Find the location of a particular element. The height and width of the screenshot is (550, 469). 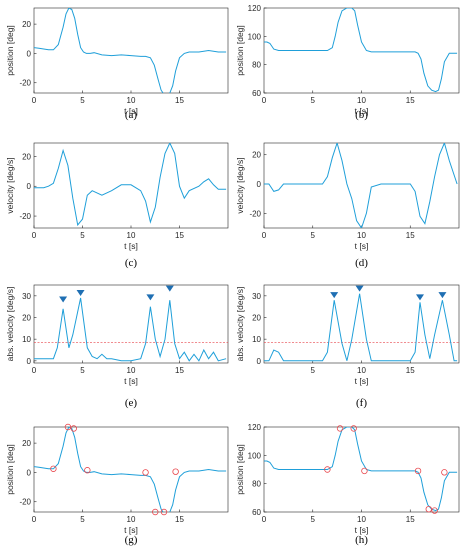

panel-caption: (e) is located at coordinates (131, 403).